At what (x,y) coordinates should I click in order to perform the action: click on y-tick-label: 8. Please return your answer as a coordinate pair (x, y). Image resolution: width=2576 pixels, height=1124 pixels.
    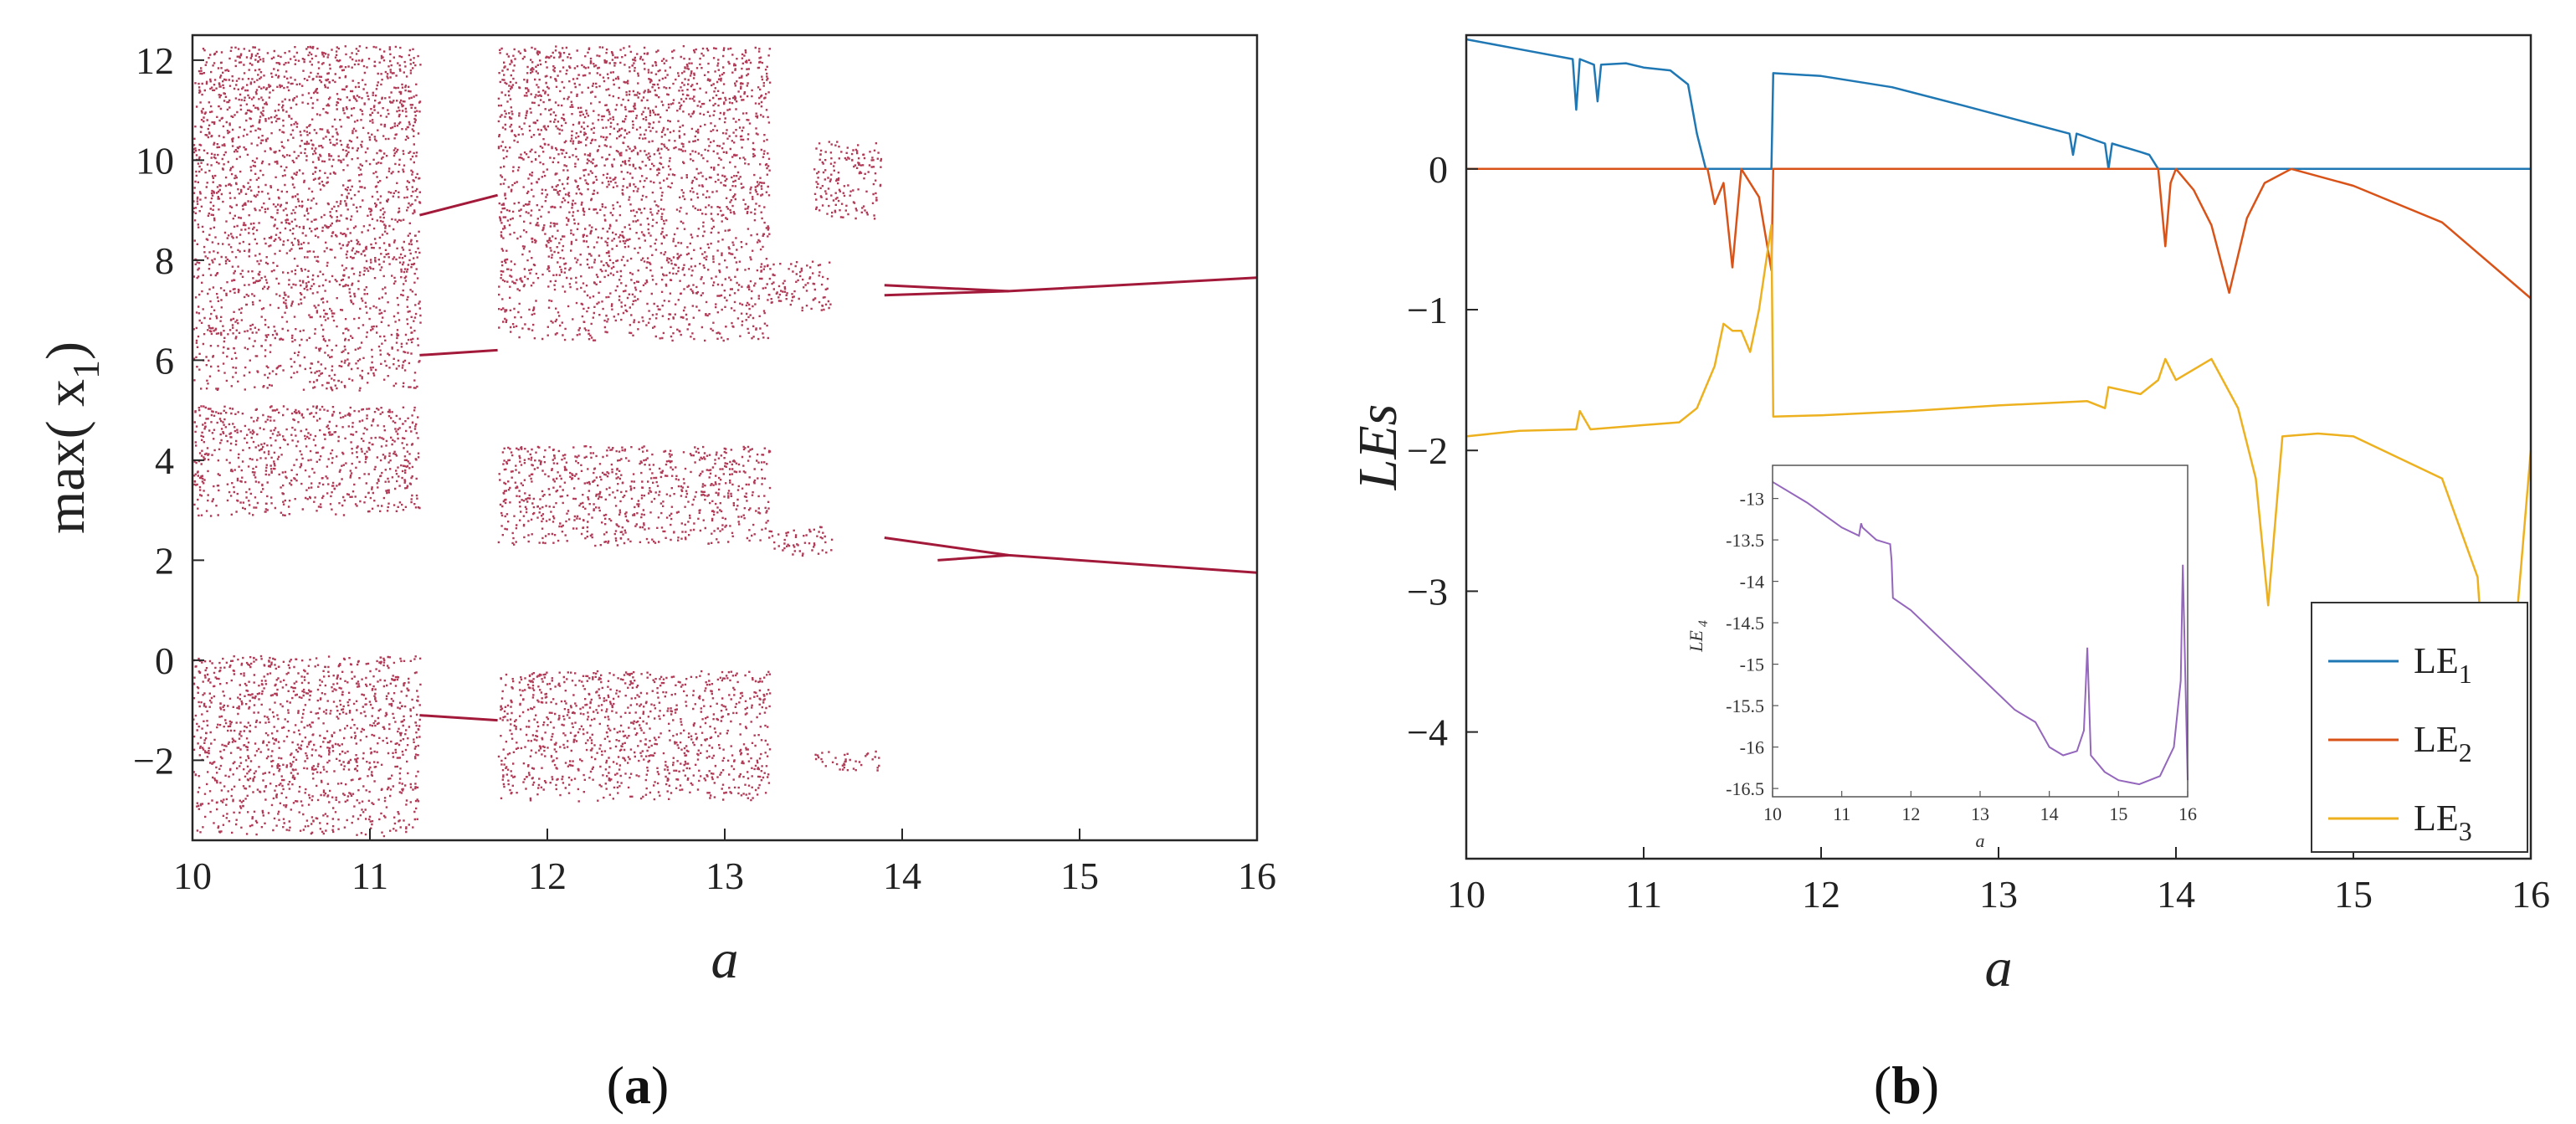
    Looking at the image, I should click on (164, 260).